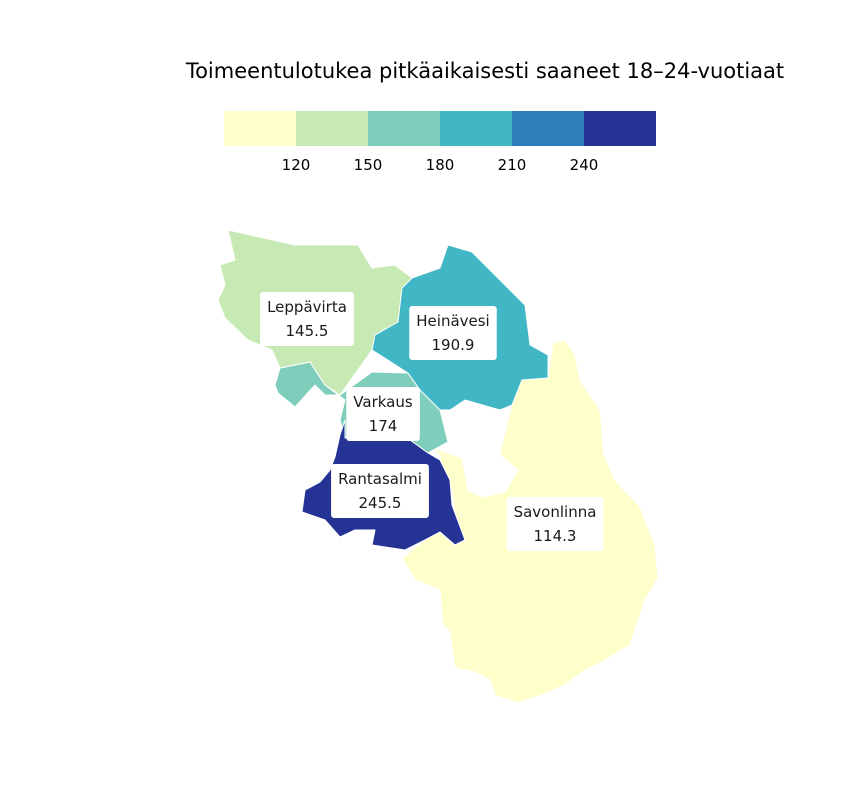 This screenshot has width=864, height=792. Describe the element at coordinates (380, 503) in the screenshot. I see `region-value-rantasalmi: 245.5` at that location.